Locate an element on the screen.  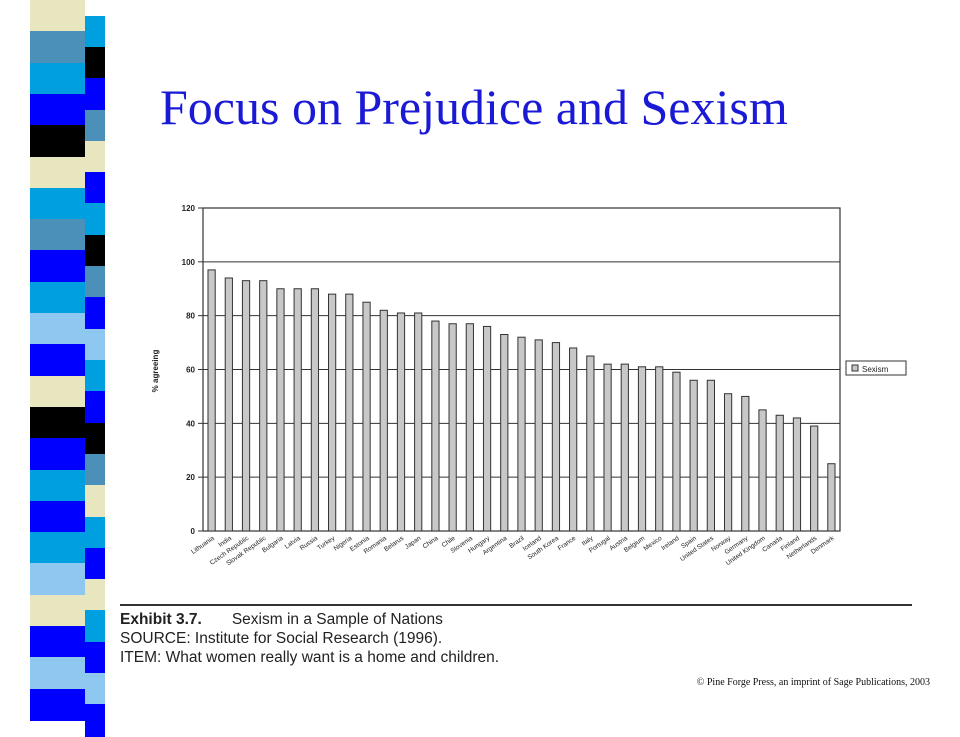
y-tick-label: 120 is located at coordinates (189, 208).